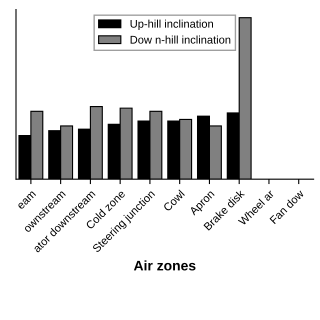 The width and height of the screenshot is (320, 320). I want to click on legend-label: Dow n-hill inclination, so click(180, 40).